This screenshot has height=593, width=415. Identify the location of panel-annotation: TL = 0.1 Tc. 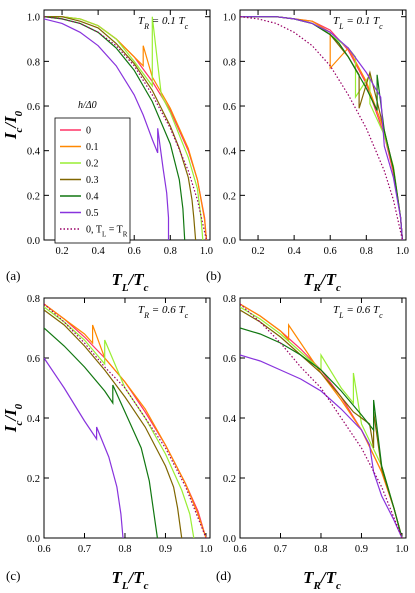
(358, 23).